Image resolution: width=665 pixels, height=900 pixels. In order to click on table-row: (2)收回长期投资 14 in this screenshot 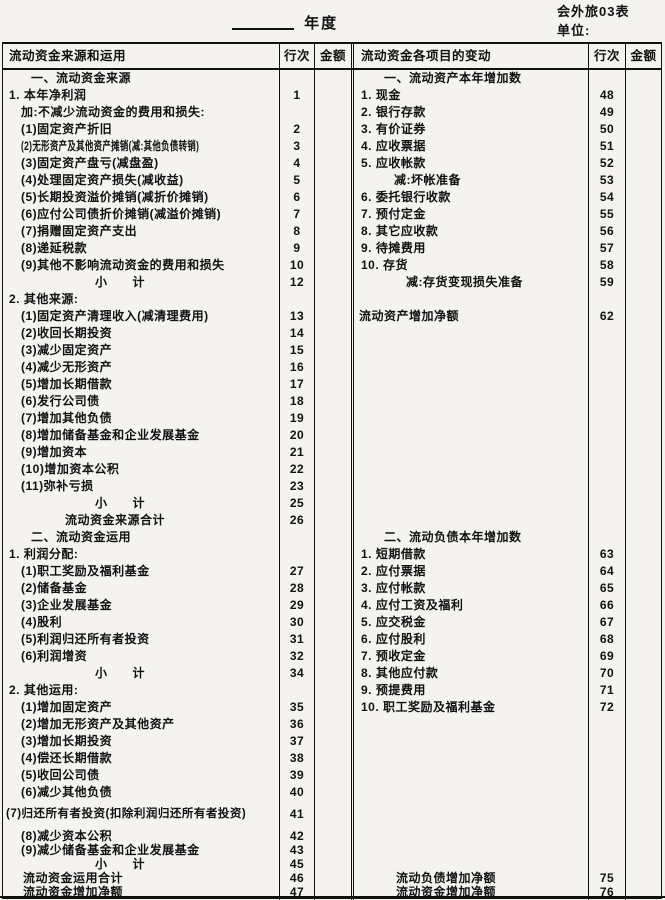, I will do `click(332, 333)`.